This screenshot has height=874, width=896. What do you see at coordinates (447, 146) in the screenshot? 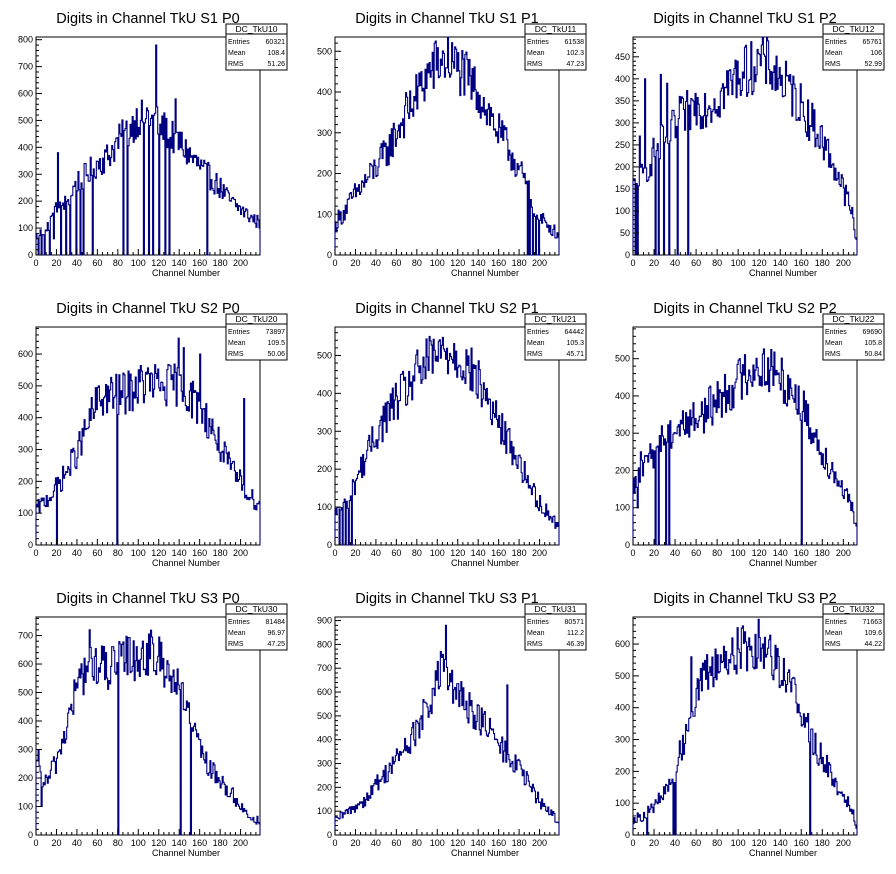
I see `histogram-line` at bounding box center [447, 146].